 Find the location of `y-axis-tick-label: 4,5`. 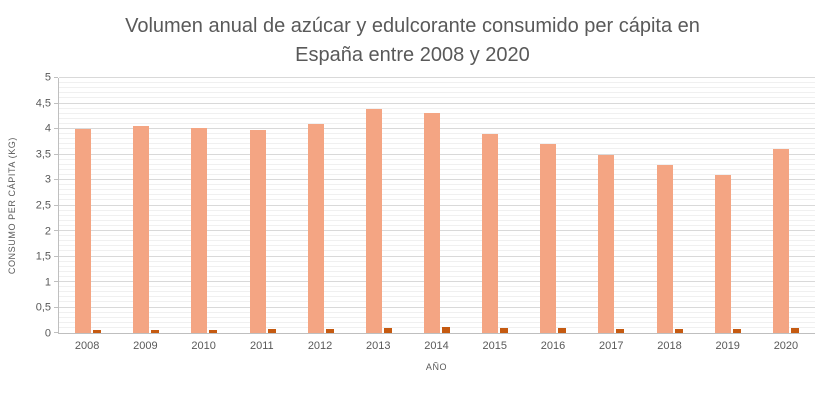

y-axis-tick-label: 4,5 is located at coordinates (43, 103).